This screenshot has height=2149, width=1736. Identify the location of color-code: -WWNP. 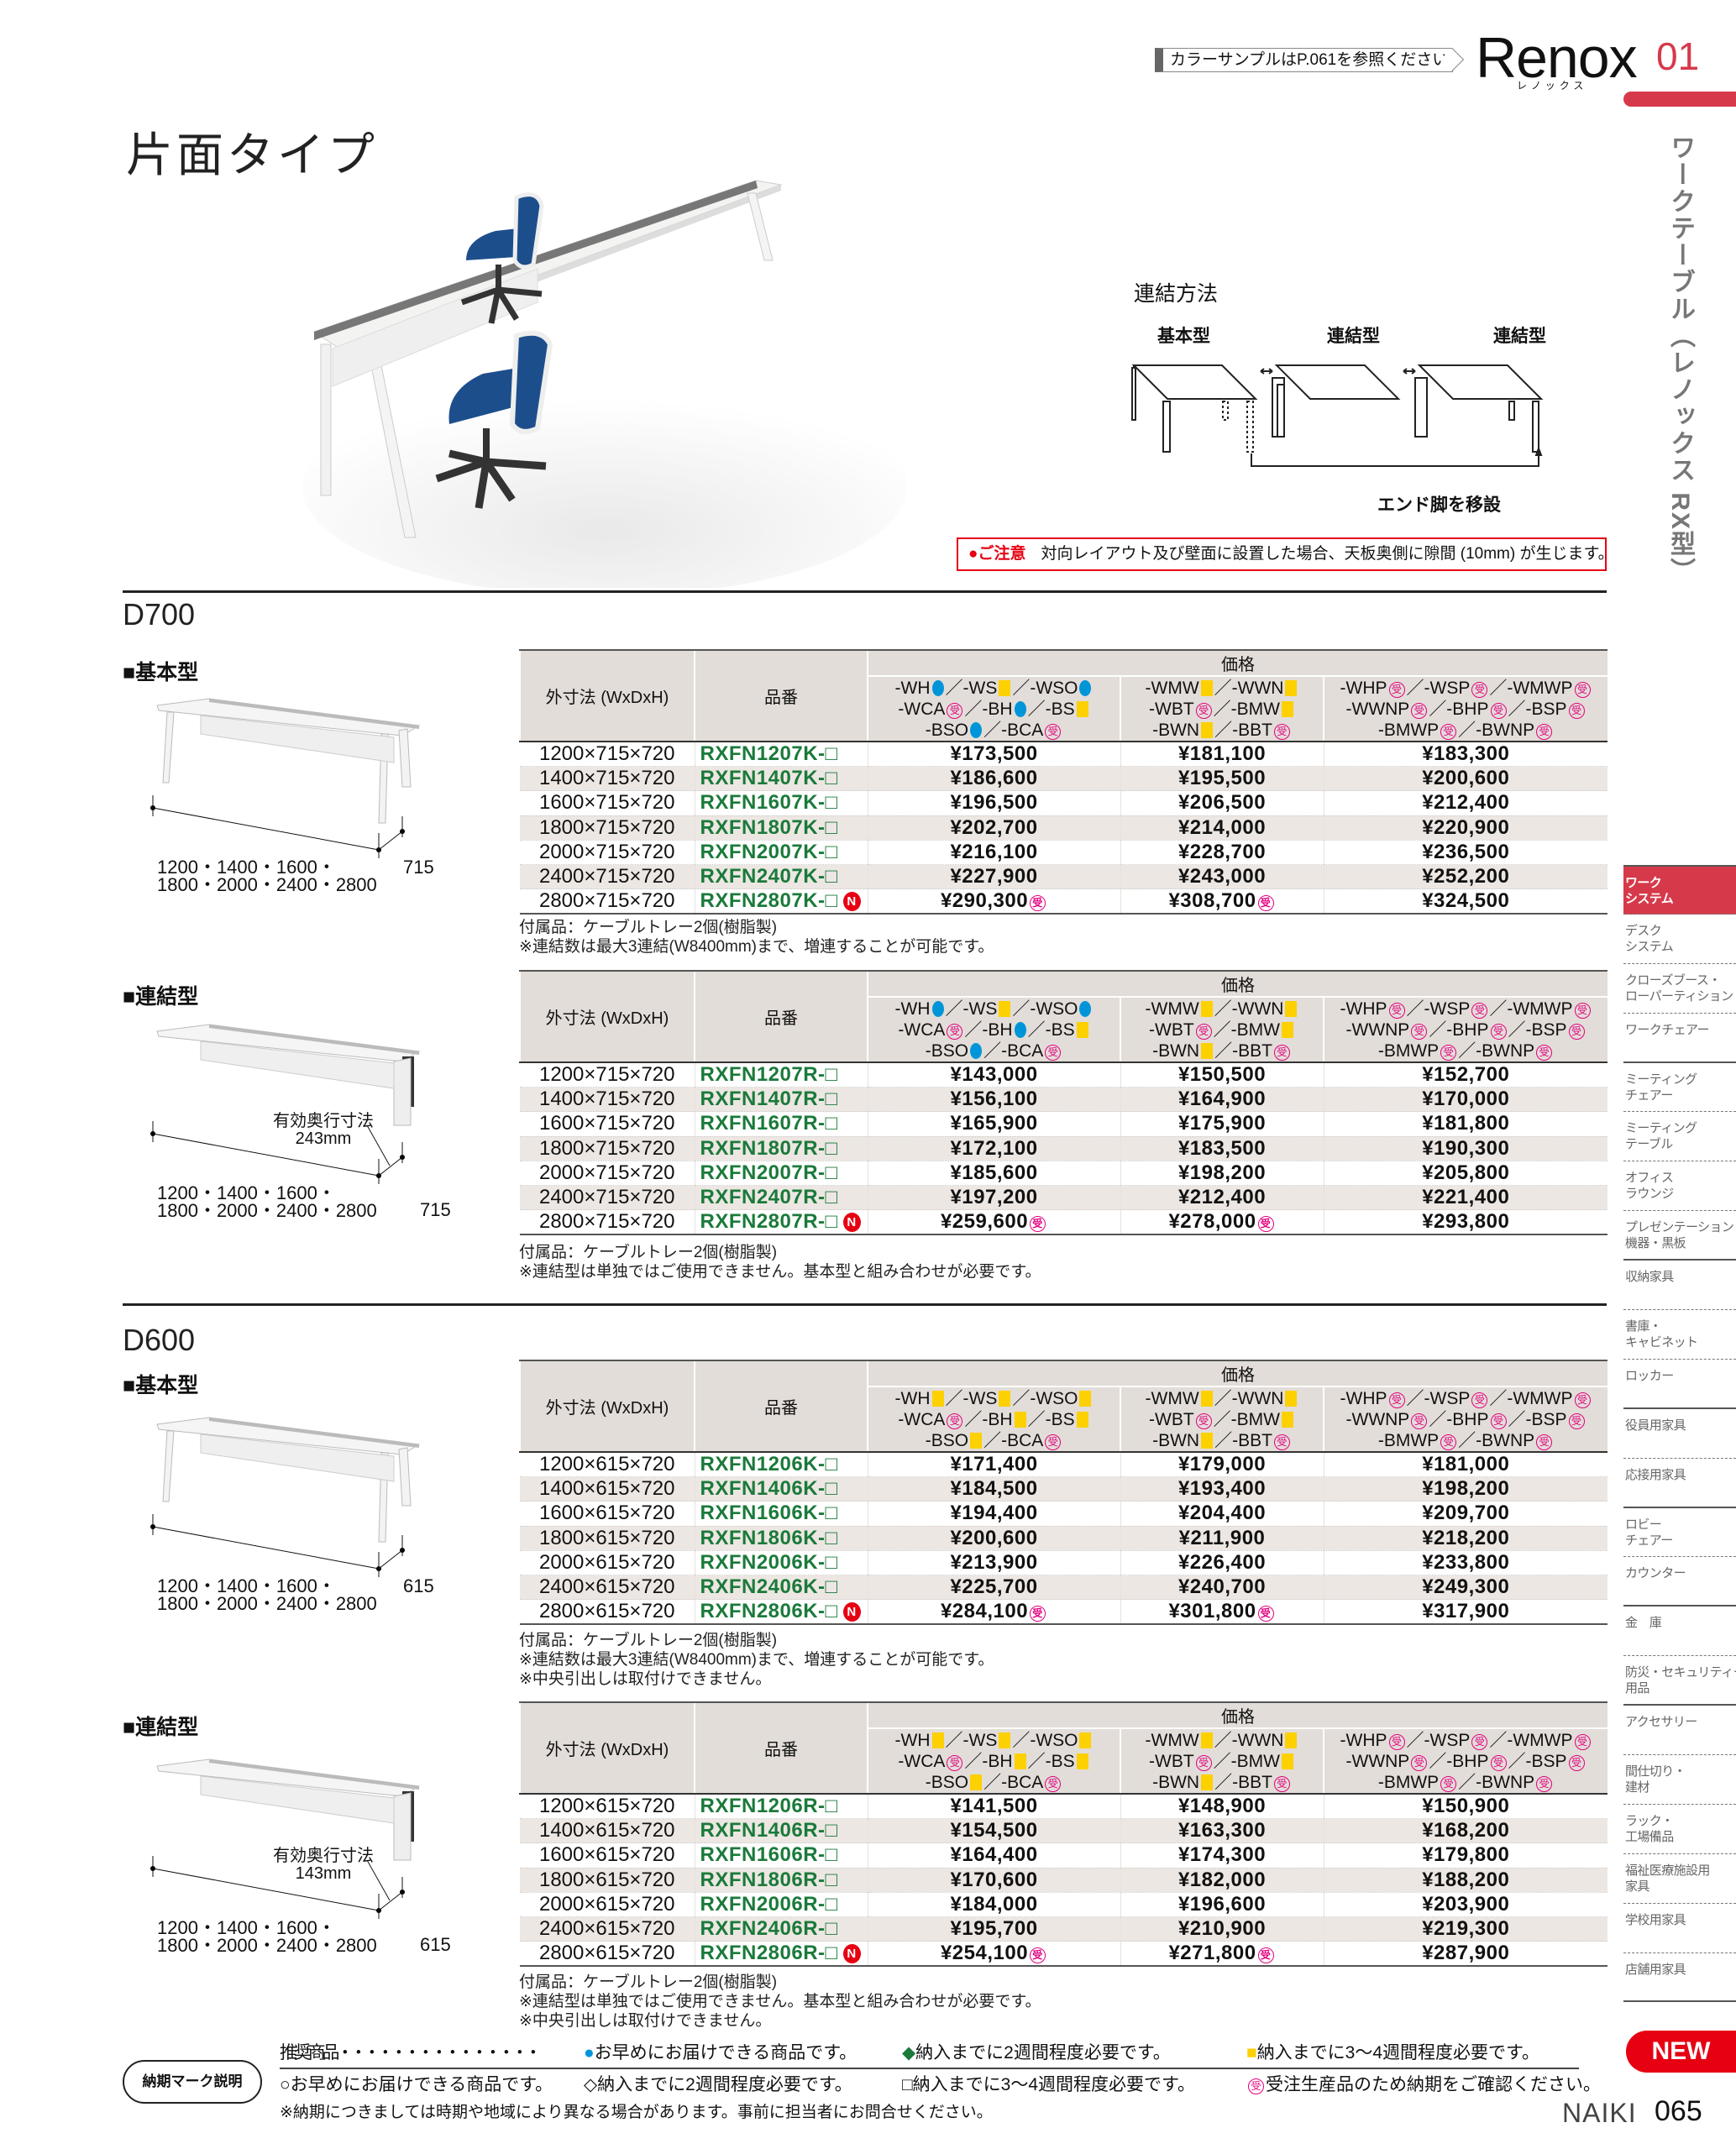
(1377, 1029).